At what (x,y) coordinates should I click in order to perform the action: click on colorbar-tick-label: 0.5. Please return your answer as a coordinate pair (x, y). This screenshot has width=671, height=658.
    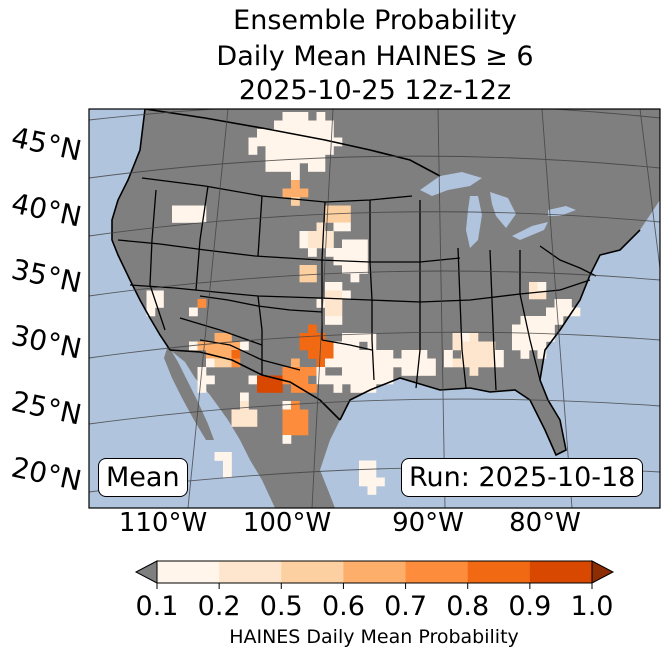
    Looking at the image, I should click on (281, 606).